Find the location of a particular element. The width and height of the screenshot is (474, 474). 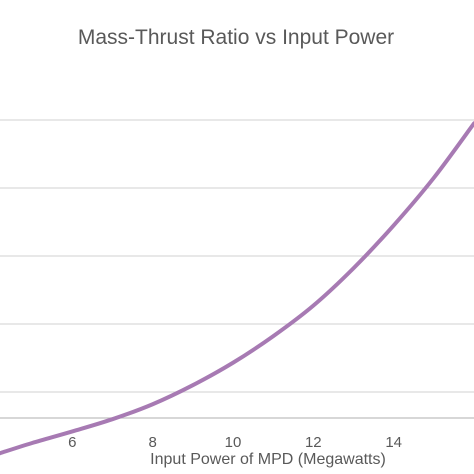

x-tick-labels: 6 8 10 12 14 is located at coordinates (235, 442).